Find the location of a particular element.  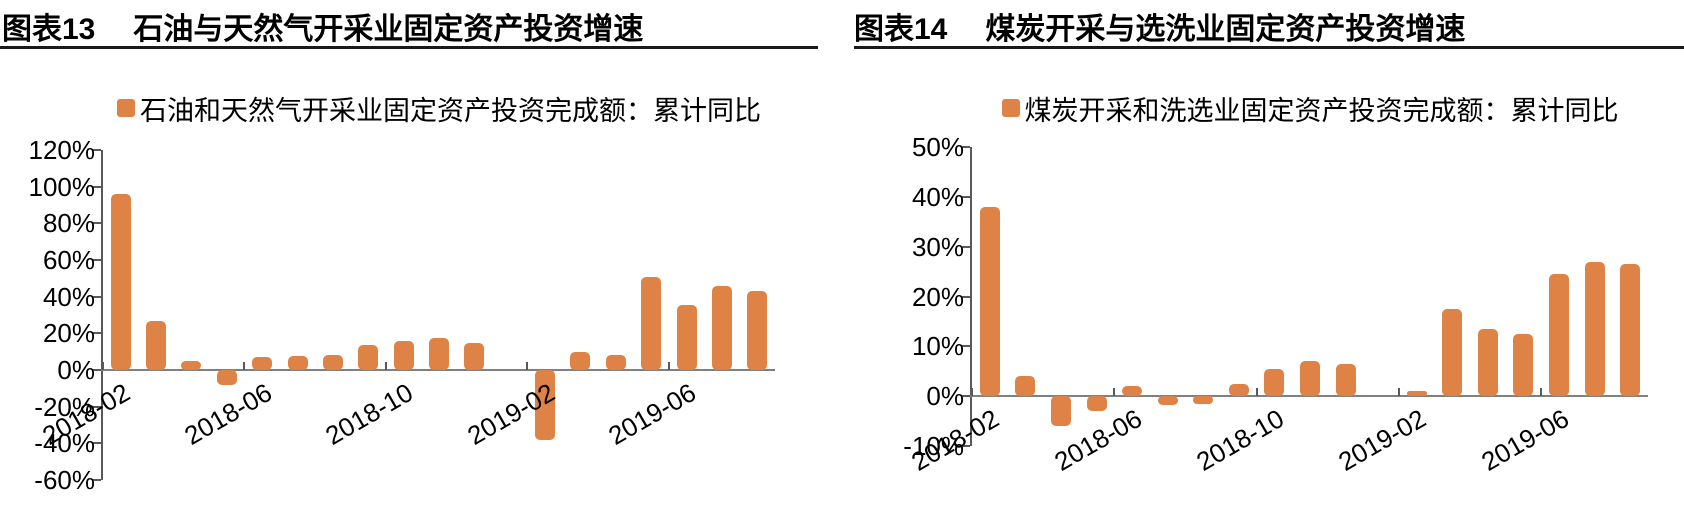

chart1-y-tick-label: 30% is located at coordinates (937, 246).